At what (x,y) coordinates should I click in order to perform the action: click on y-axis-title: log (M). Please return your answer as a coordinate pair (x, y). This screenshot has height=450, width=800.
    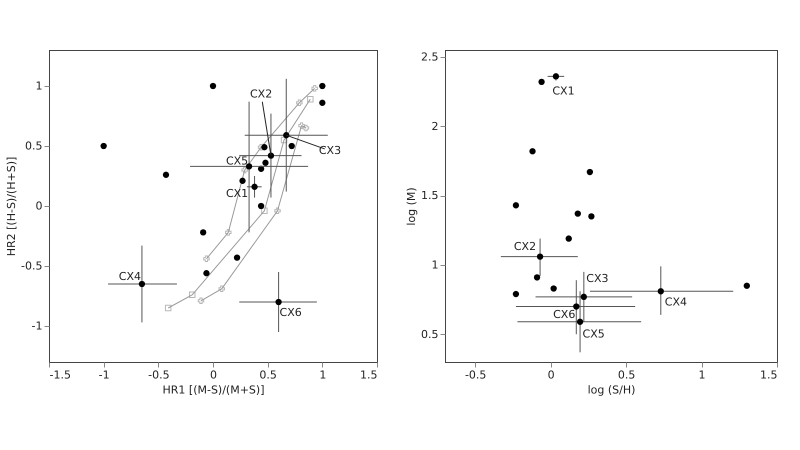
    Looking at the image, I should click on (411, 206).